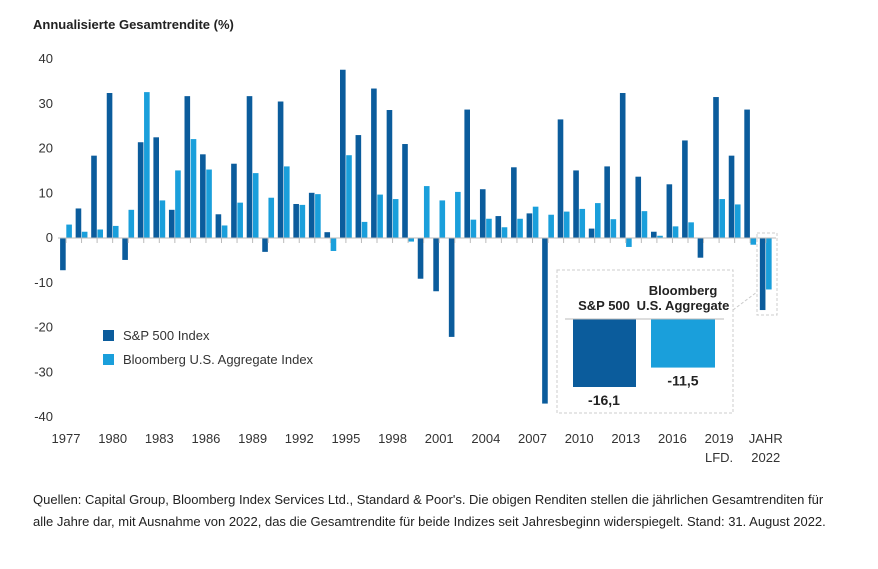  I want to click on bar-bloomberg-2003, so click(473, 228).